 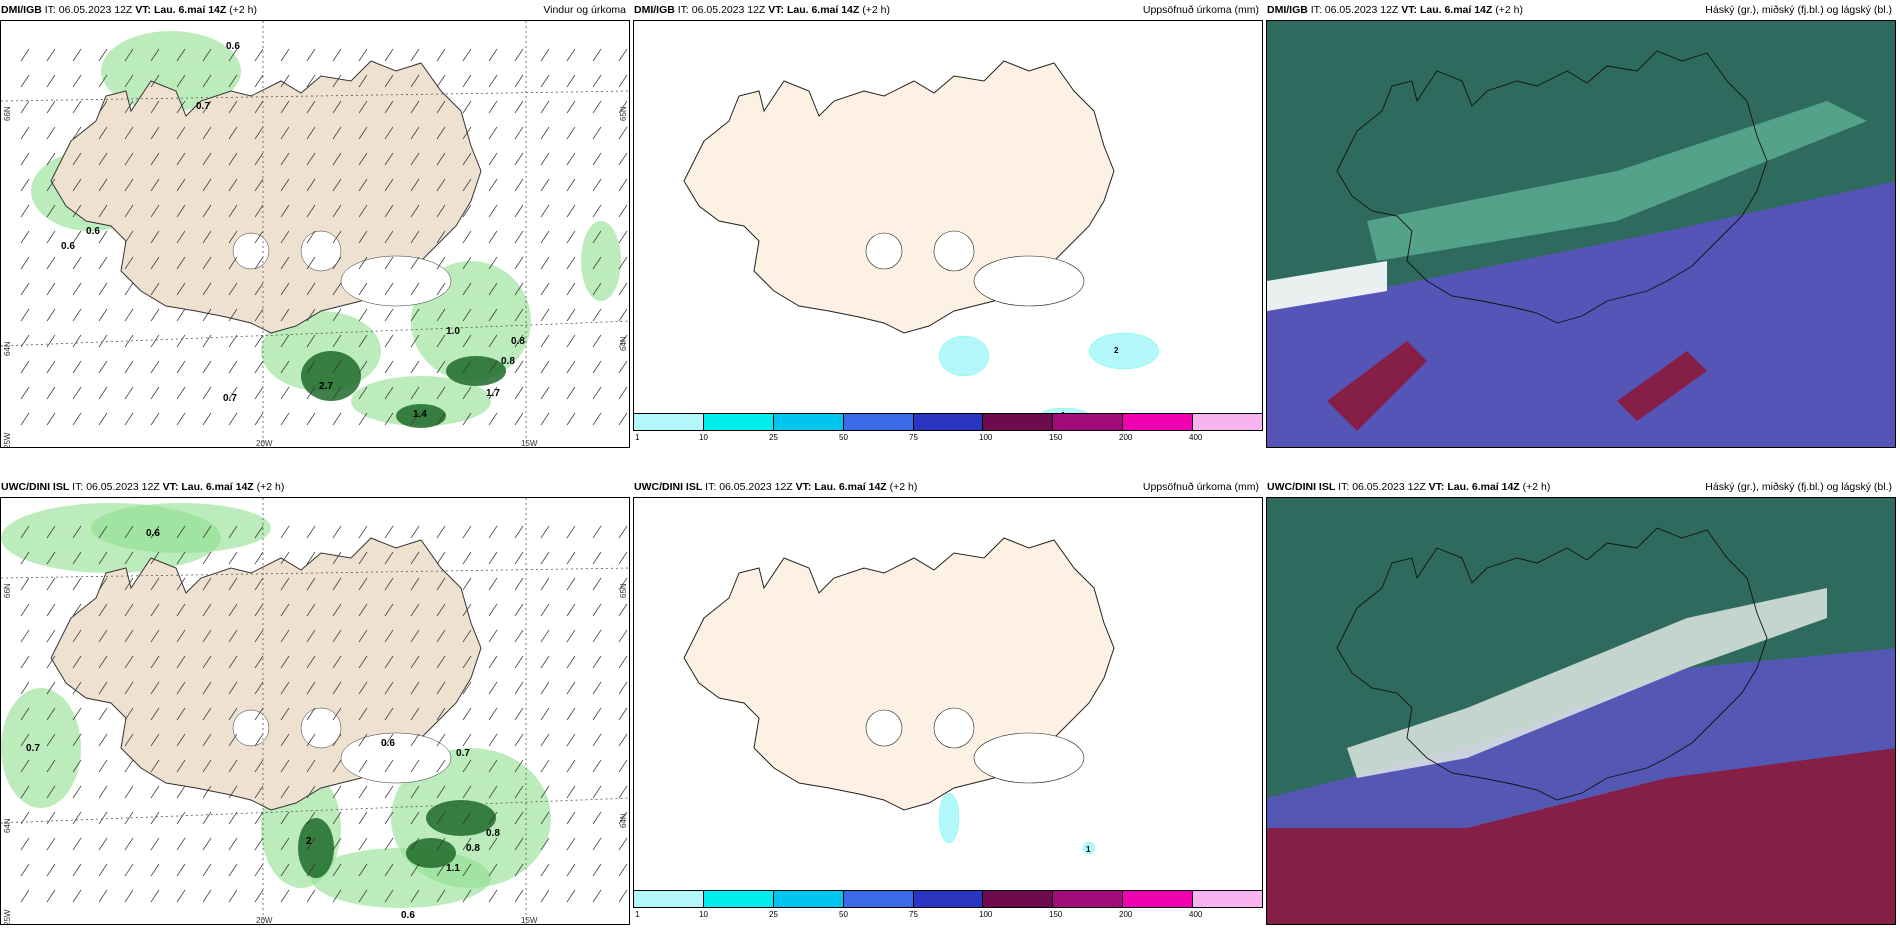 I want to click on panel-title: Uppsöfnuð úrkoma (mm), so click(x=1200, y=487).